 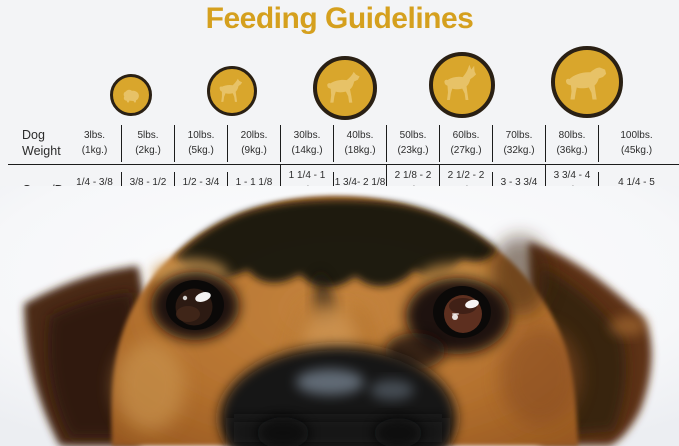 What do you see at coordinates (41, 143) in the screenshot?
I see `weight-row-label: Dog Weight` at bounding box center [41, 143].